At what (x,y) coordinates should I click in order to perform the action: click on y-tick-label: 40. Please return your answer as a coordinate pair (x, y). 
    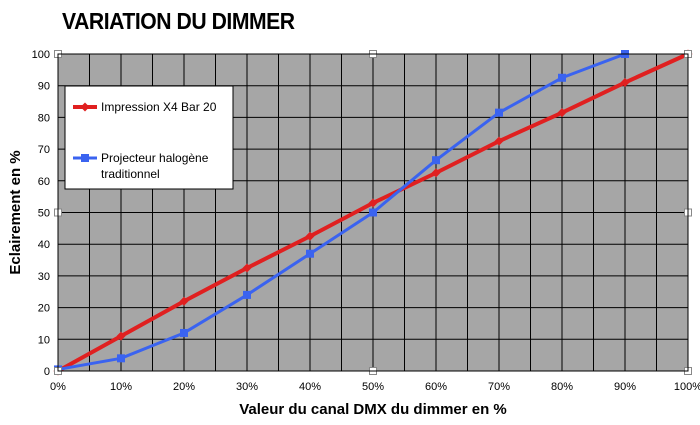
    Looking at the image, I should click on (44, 245).